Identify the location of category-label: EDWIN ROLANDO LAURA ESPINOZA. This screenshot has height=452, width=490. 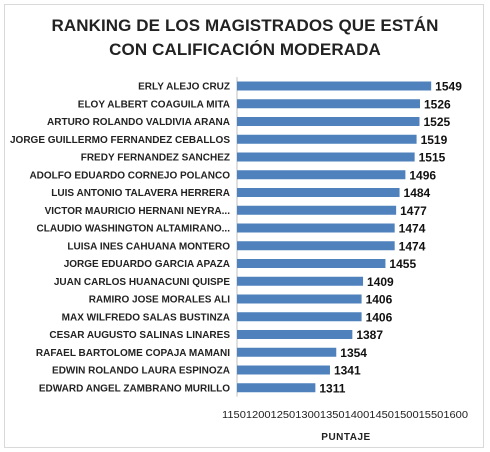
(141, 371).